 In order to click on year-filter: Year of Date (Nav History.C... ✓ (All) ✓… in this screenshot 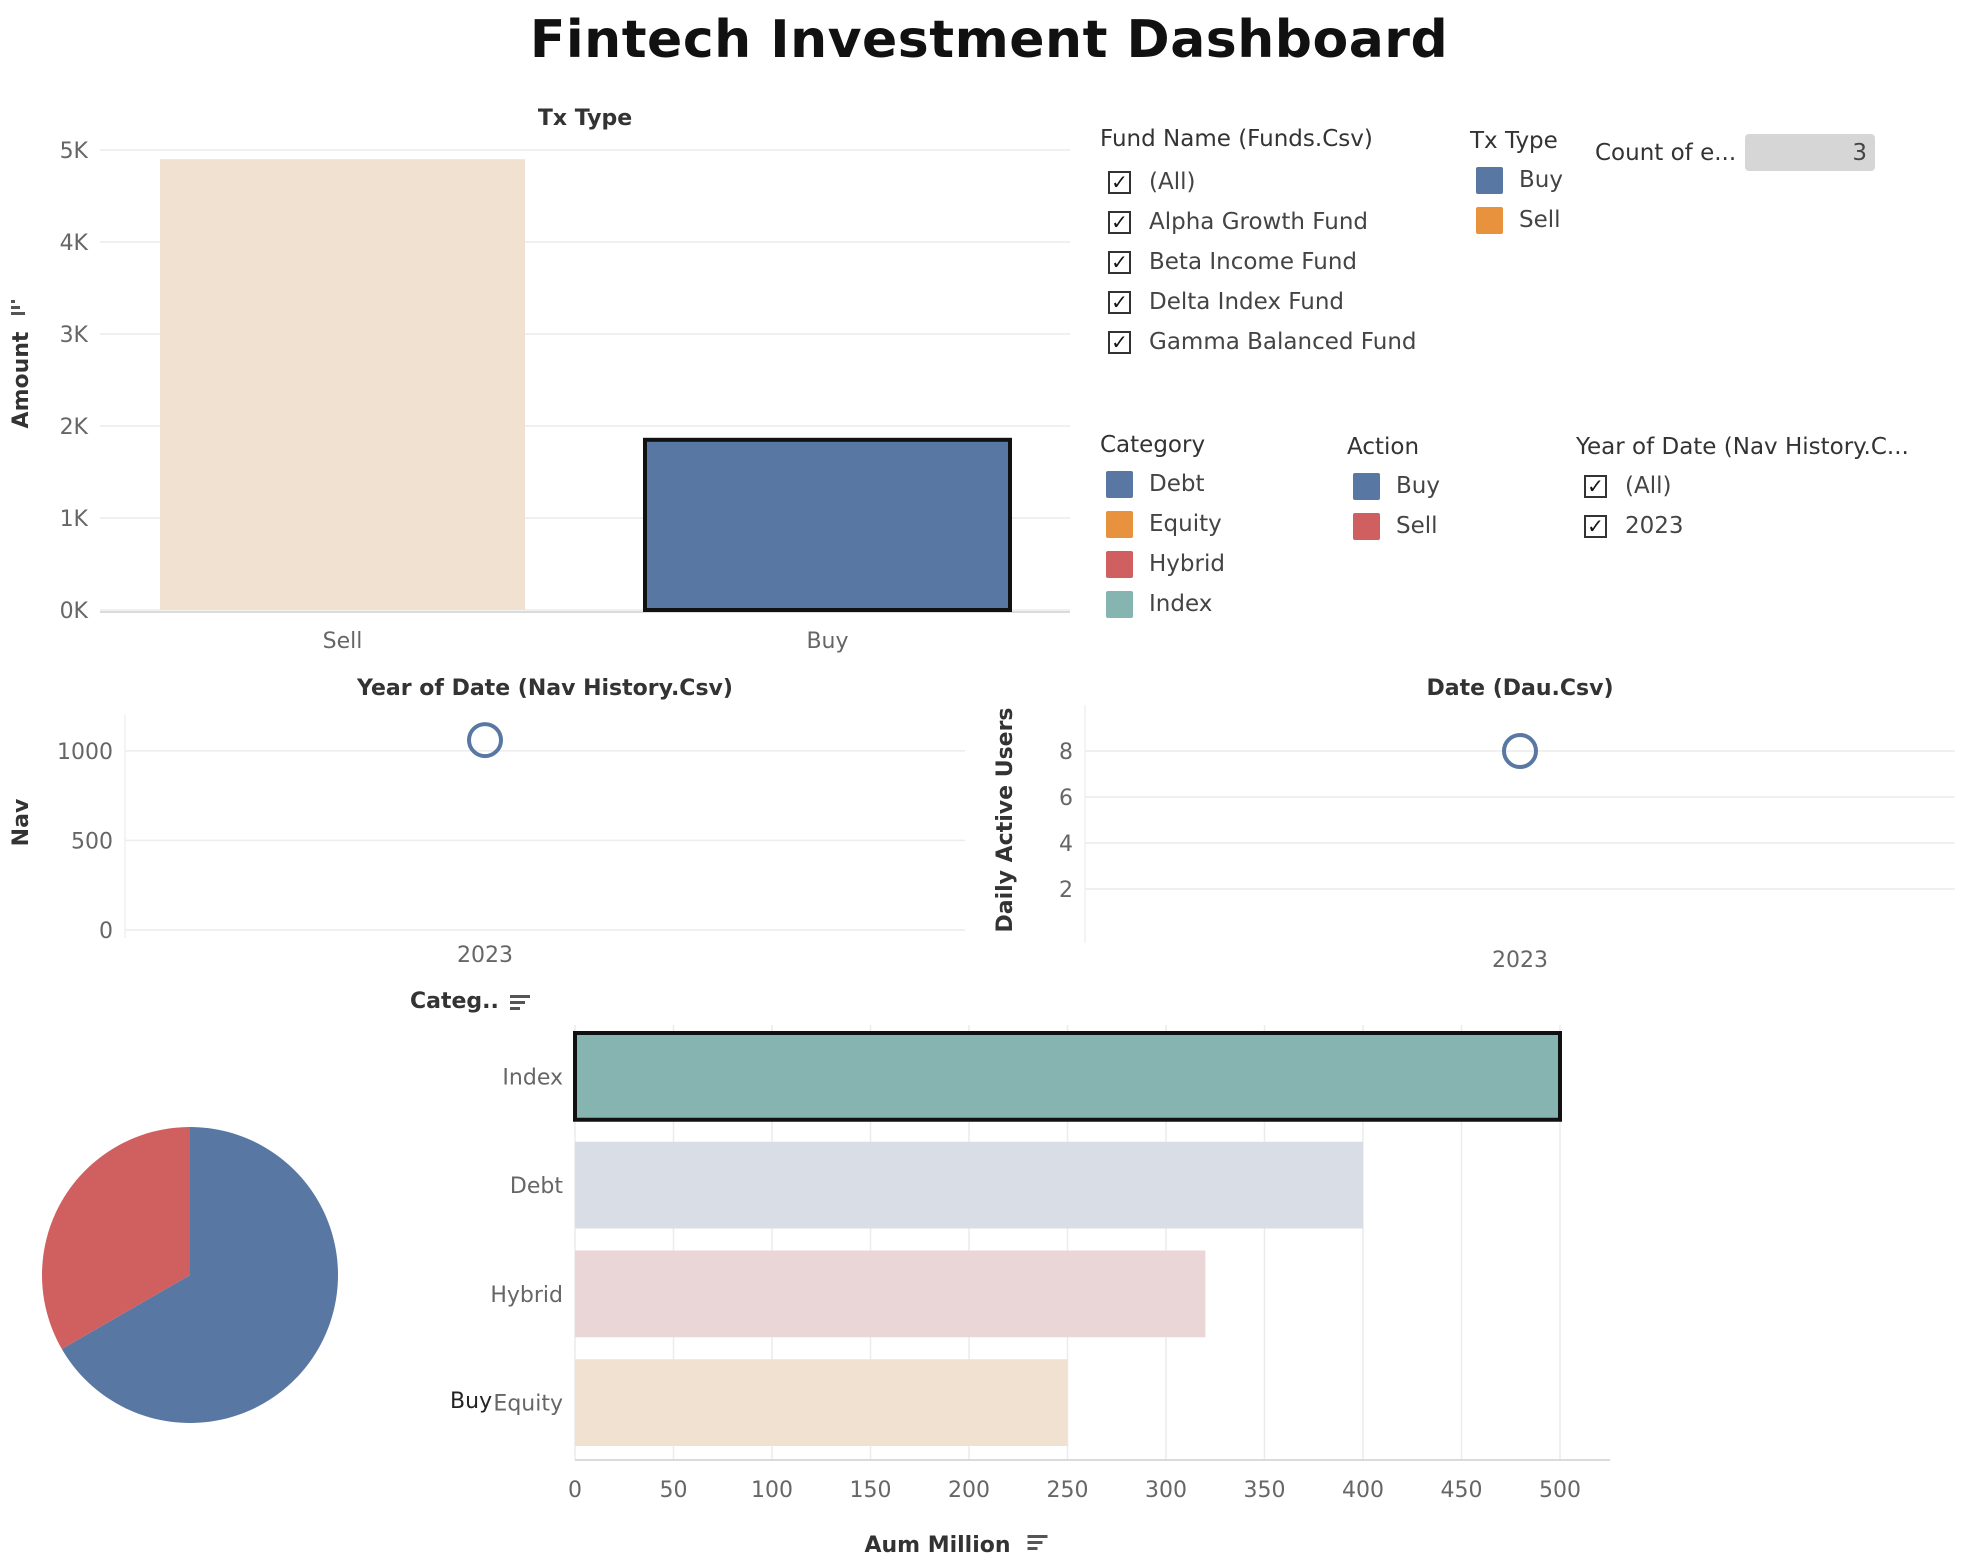, I will do `click(1742, 490)`.